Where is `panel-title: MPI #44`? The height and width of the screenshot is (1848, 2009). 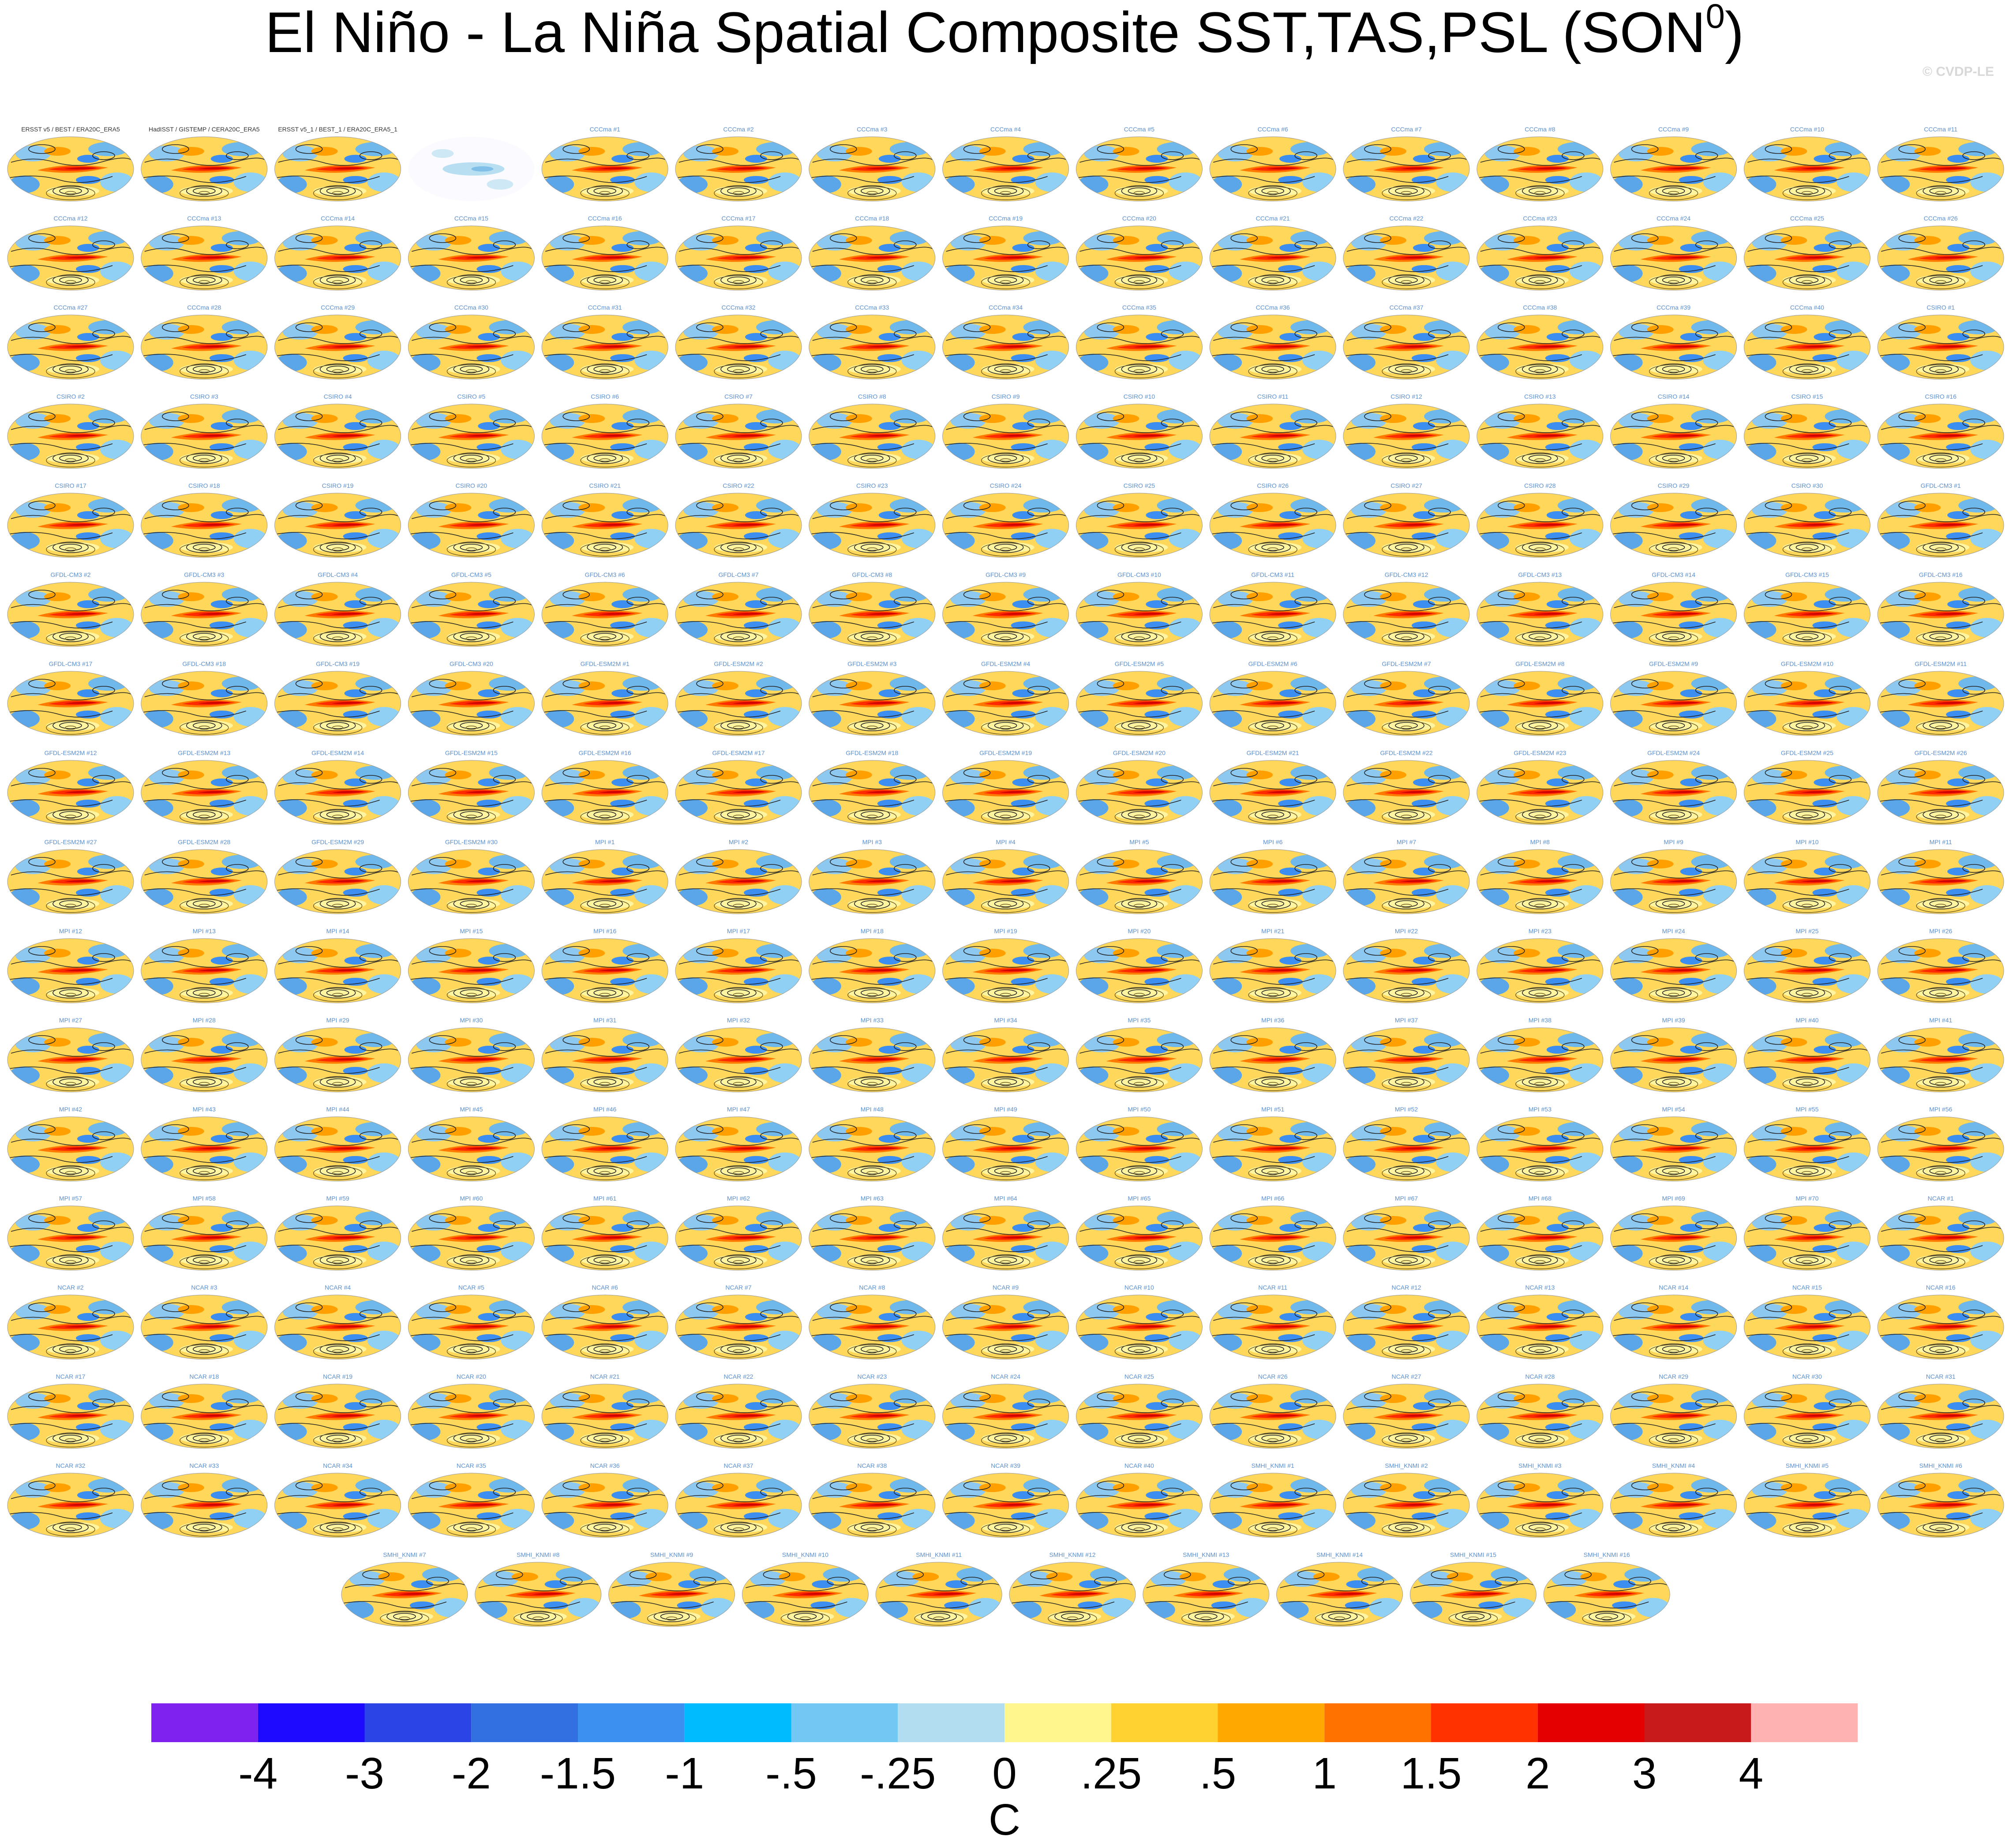 panel-title: MPI #44 is located at coordinates (337, 1109).